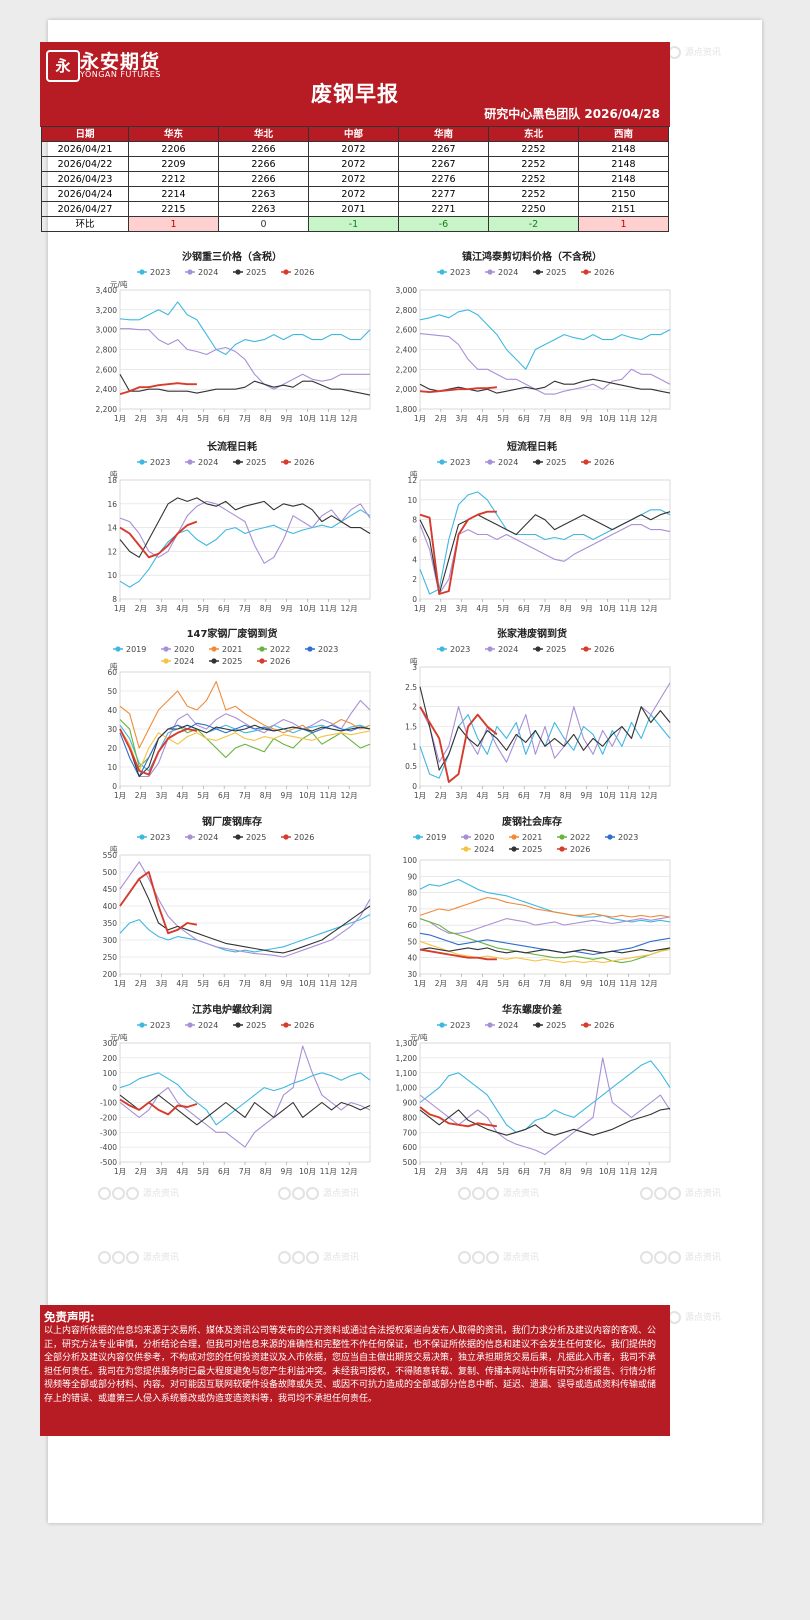 The width and height of the screenshot is (810, 1620). Describe the element at coordinates (484, 837) in the screenshot. I see `legend-label: 2020` at that location.